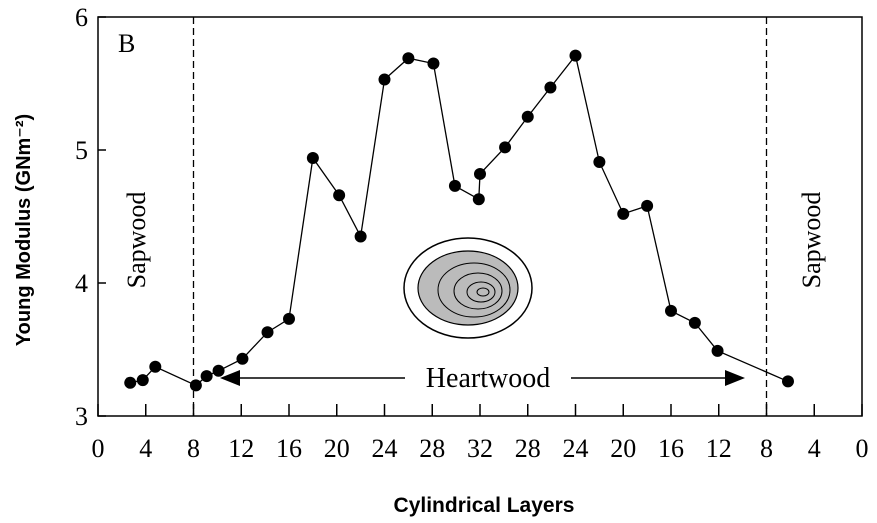 The width and height of the screenshot is (877, 523). What do you see at coordinates (81, 17) in the screenshot?
I see `y-tick-label: 6` at bounding box center [81, 17].